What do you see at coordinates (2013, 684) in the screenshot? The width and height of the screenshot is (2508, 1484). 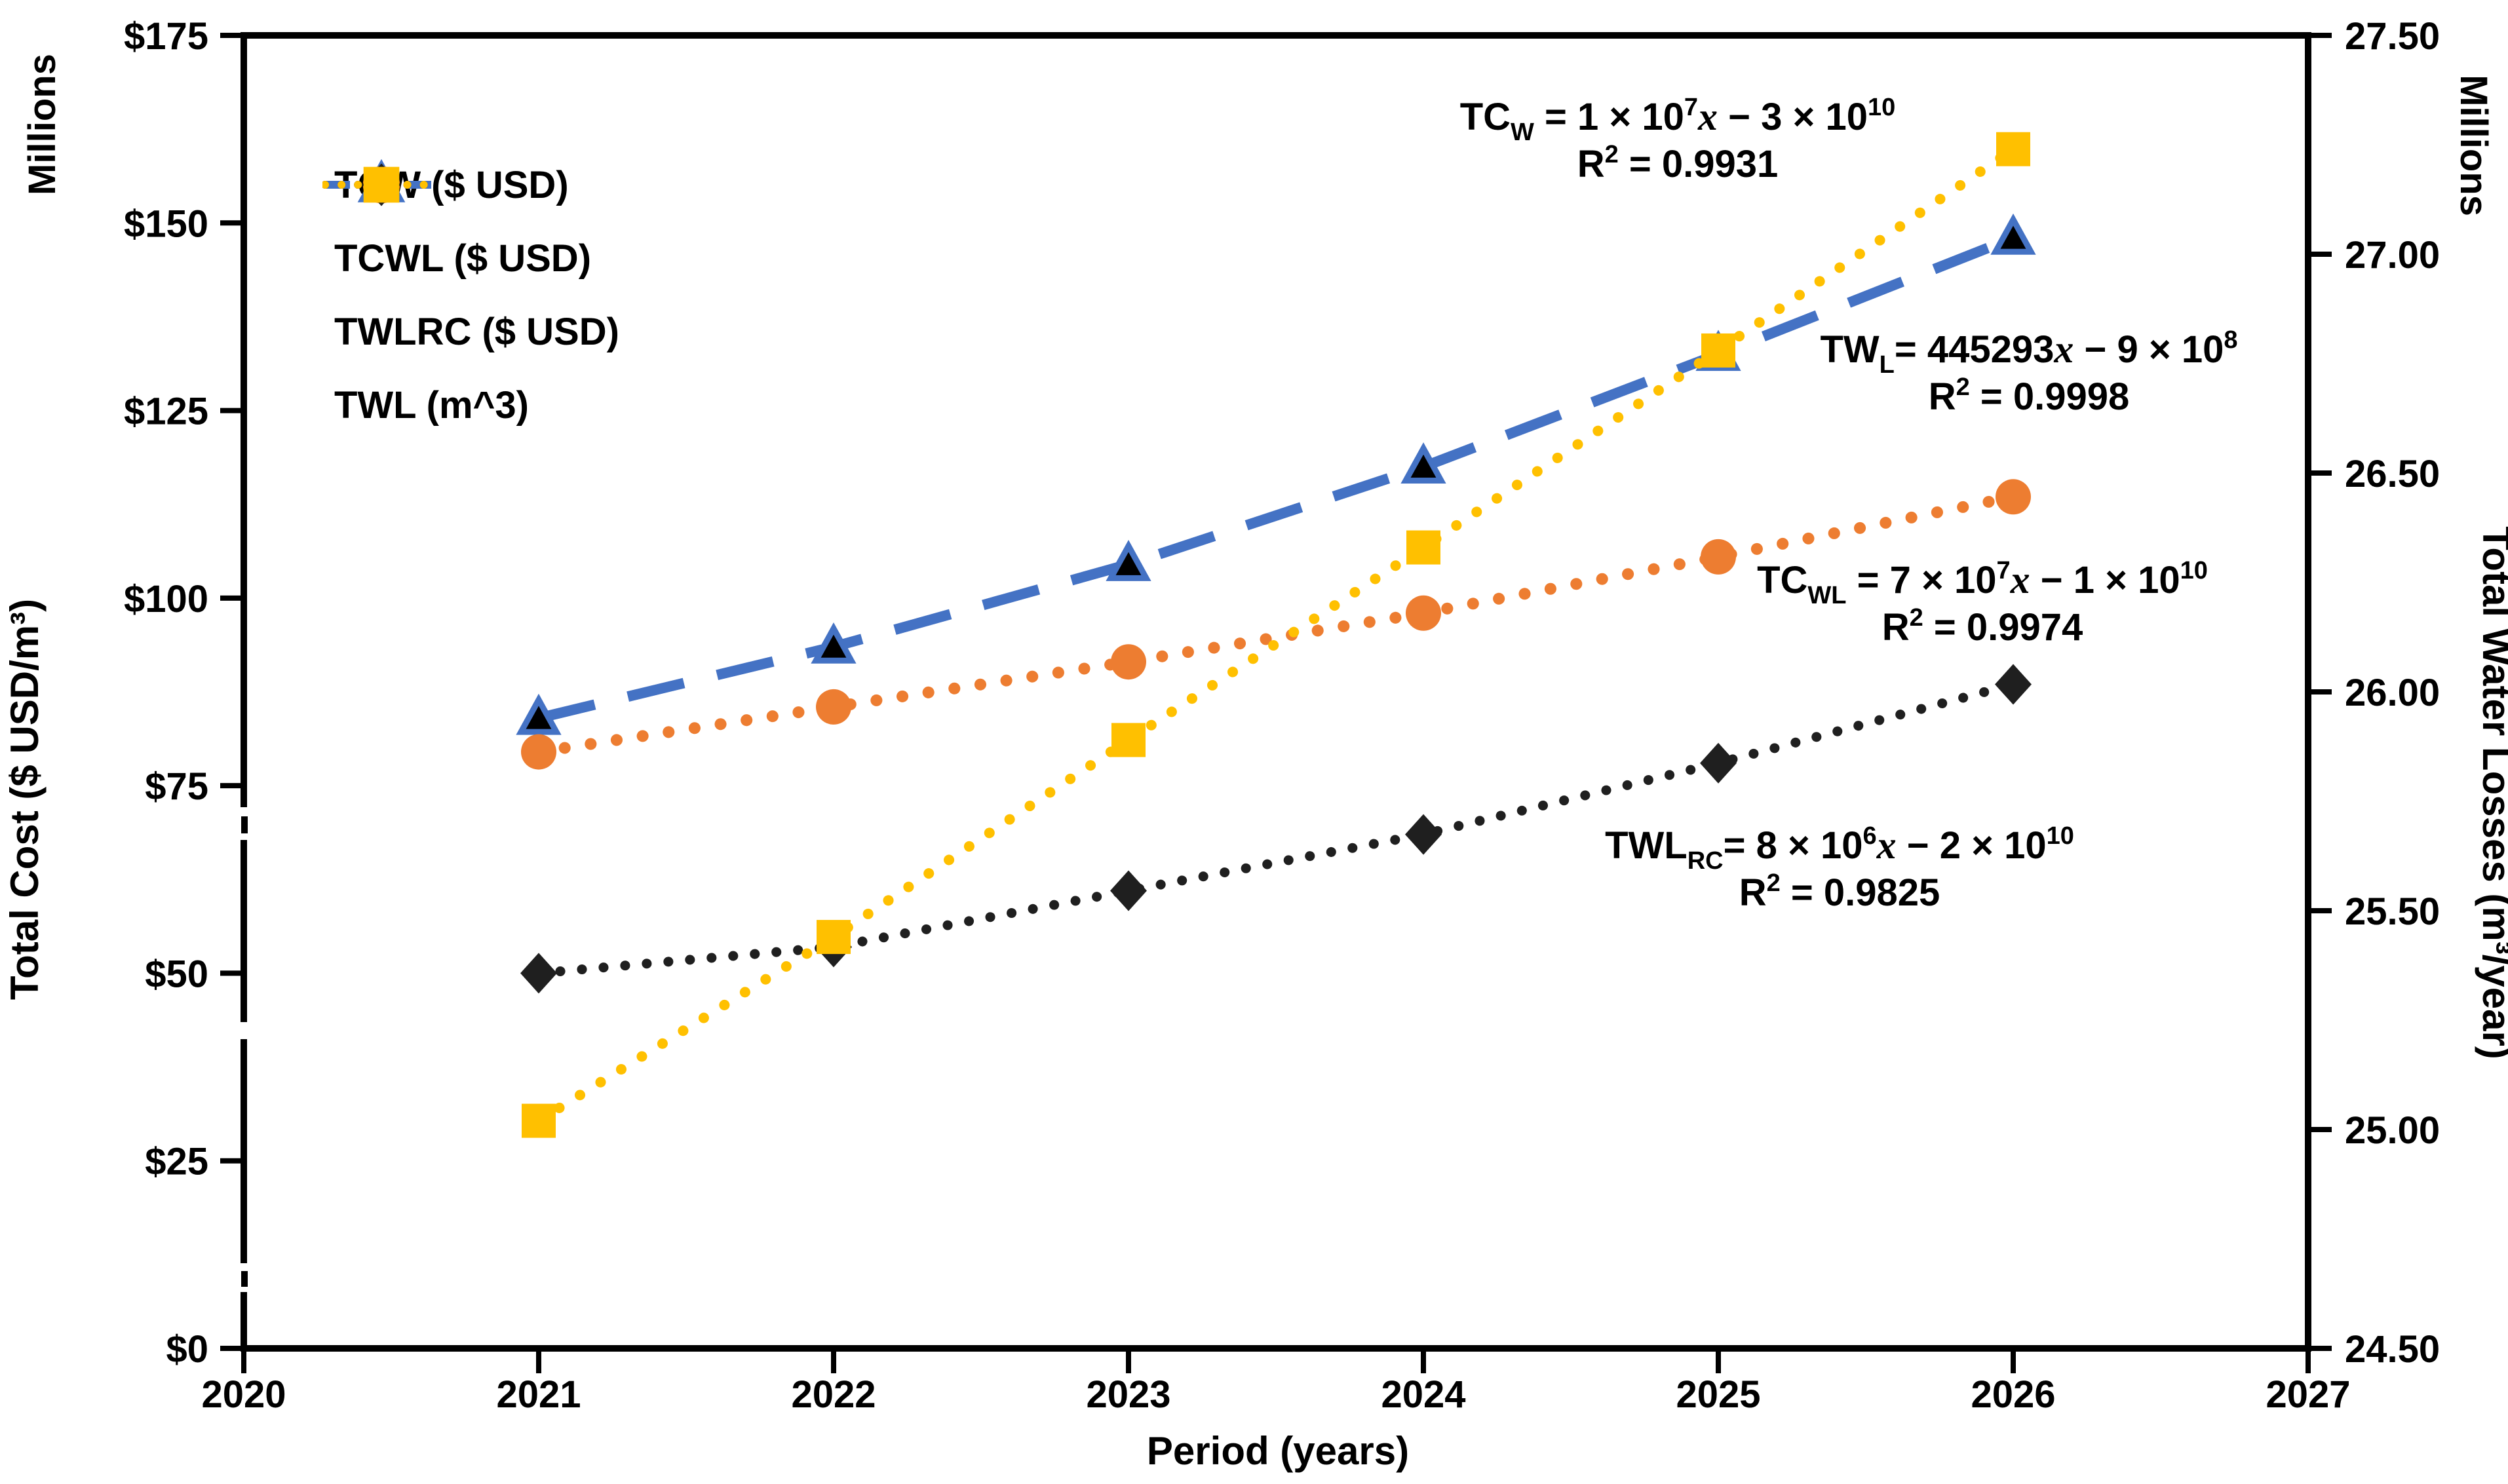 I see `marker-TWLRC-2026` at bounding box center [2013, 684].